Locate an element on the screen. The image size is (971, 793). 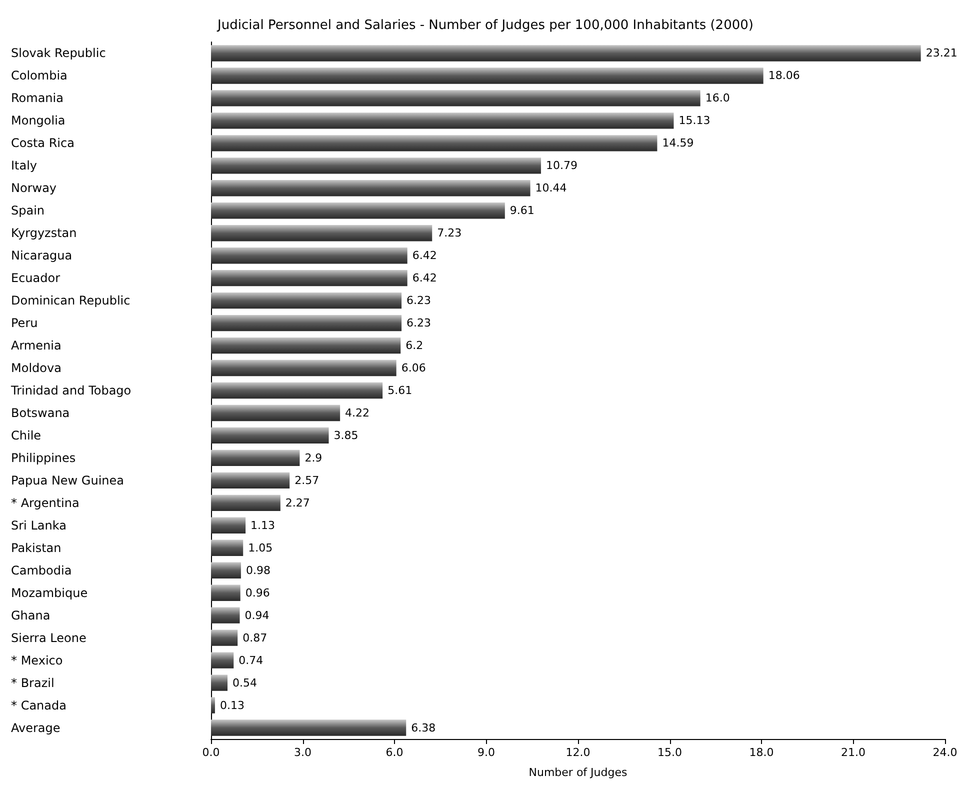
data-label: 6.06 is located at coordinates (413, 368).